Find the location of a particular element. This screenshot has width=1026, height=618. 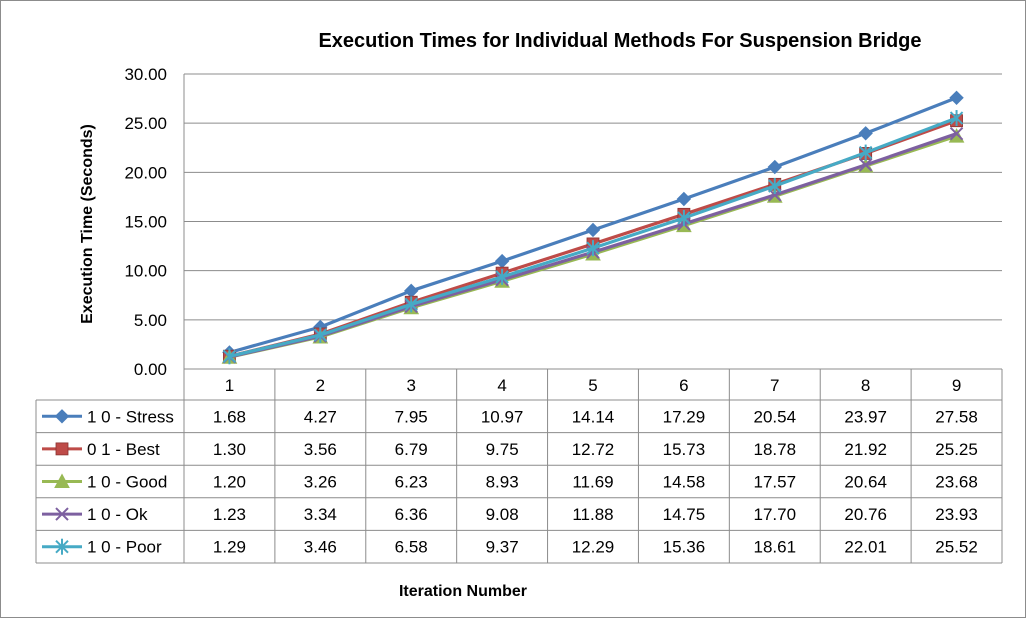

y-tick-label: 0.00 is located at coordinates (150, 369).